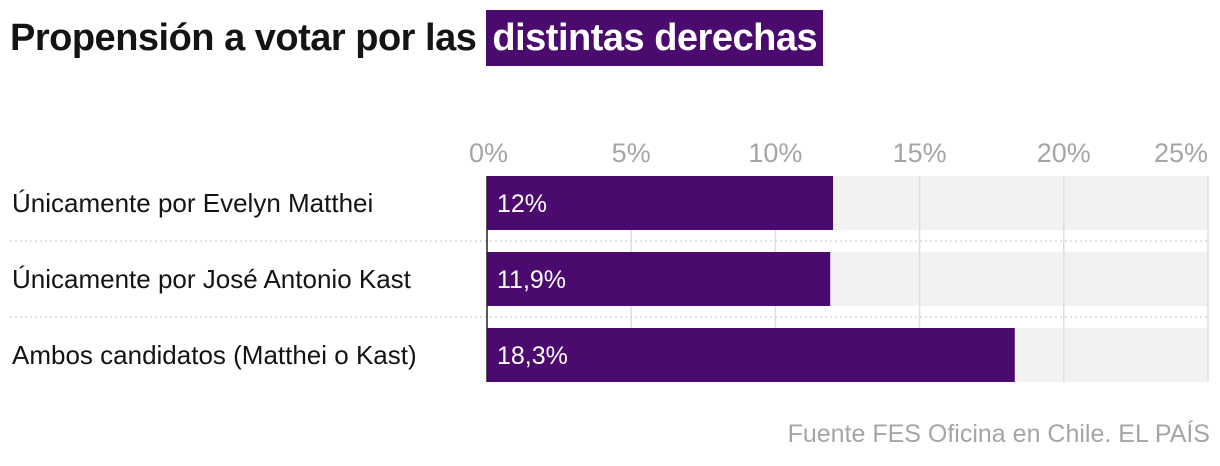 Image resolution: width=1220 pixels, height=466 pixels. I want to click on value-labels: 12% 11,9% 18,3%, so click(532, 280).